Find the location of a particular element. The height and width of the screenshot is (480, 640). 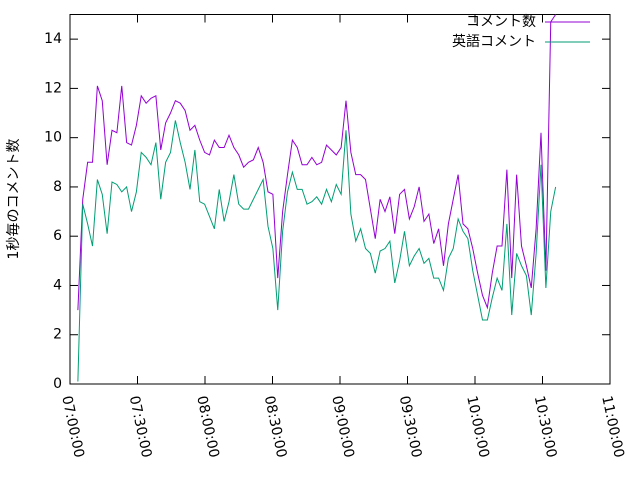

x-tick-label: 10:30:00 is located at coordinates (545, 426).